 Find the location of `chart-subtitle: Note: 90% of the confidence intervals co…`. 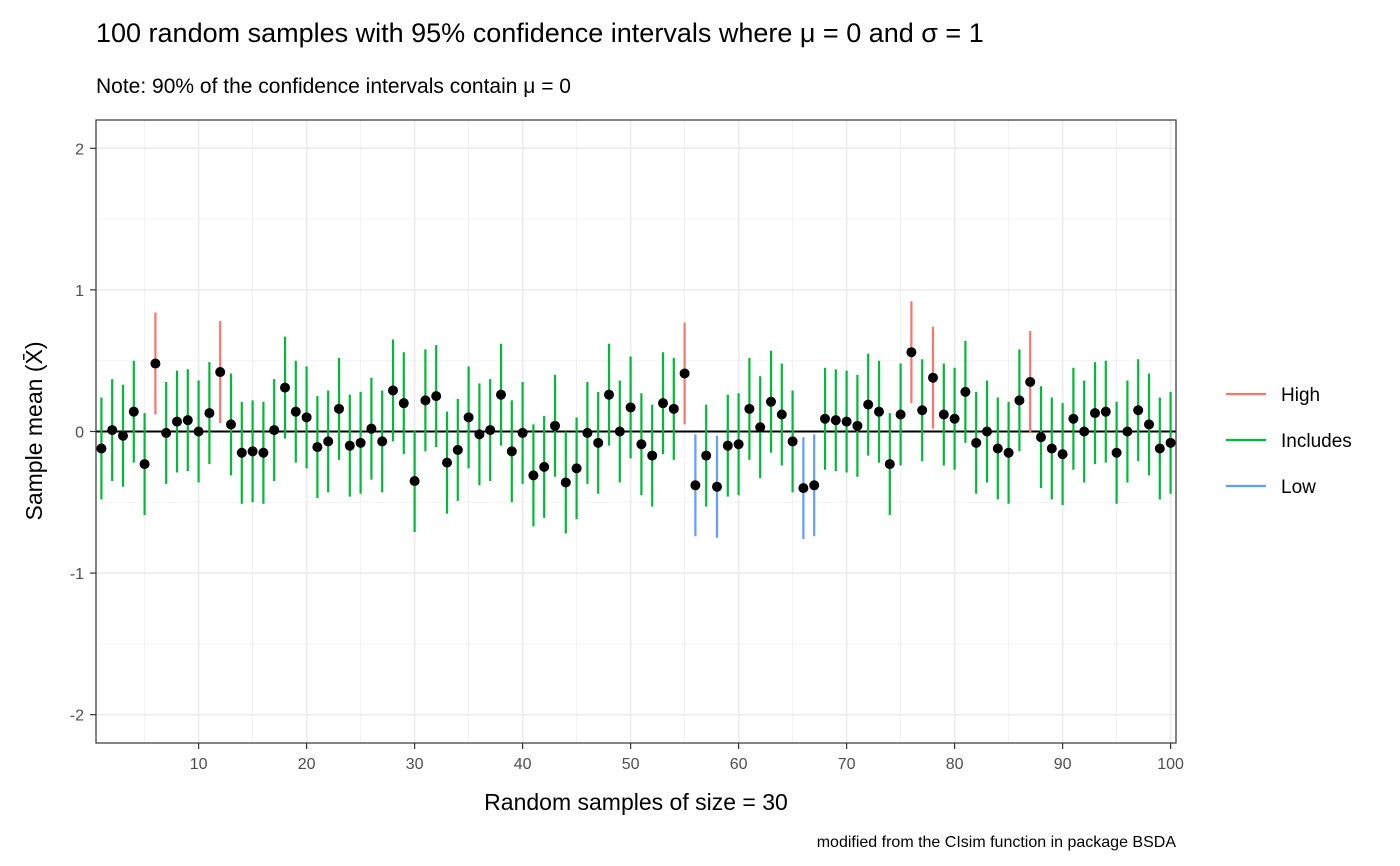

chart-subtitle: Note: 90% of the confidence intervals co… is located at coordinates (333, 86).